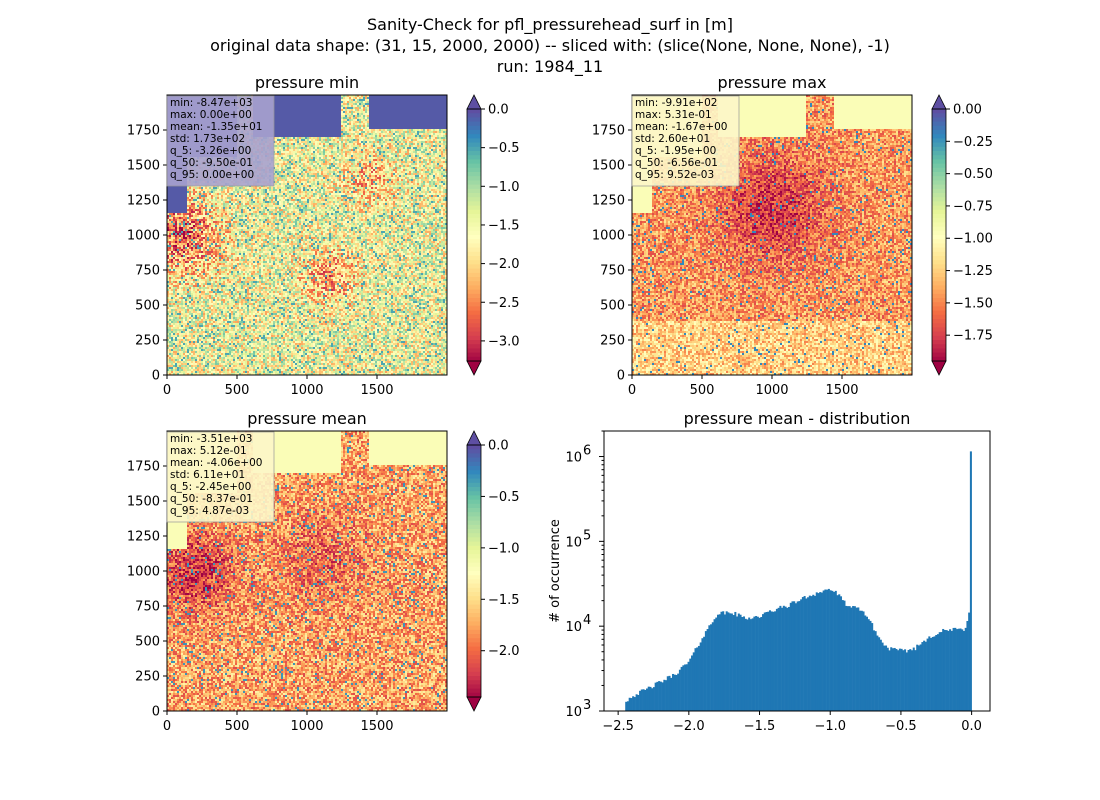  I want to click on y-tick-exponent: 5, so click(587, 535).